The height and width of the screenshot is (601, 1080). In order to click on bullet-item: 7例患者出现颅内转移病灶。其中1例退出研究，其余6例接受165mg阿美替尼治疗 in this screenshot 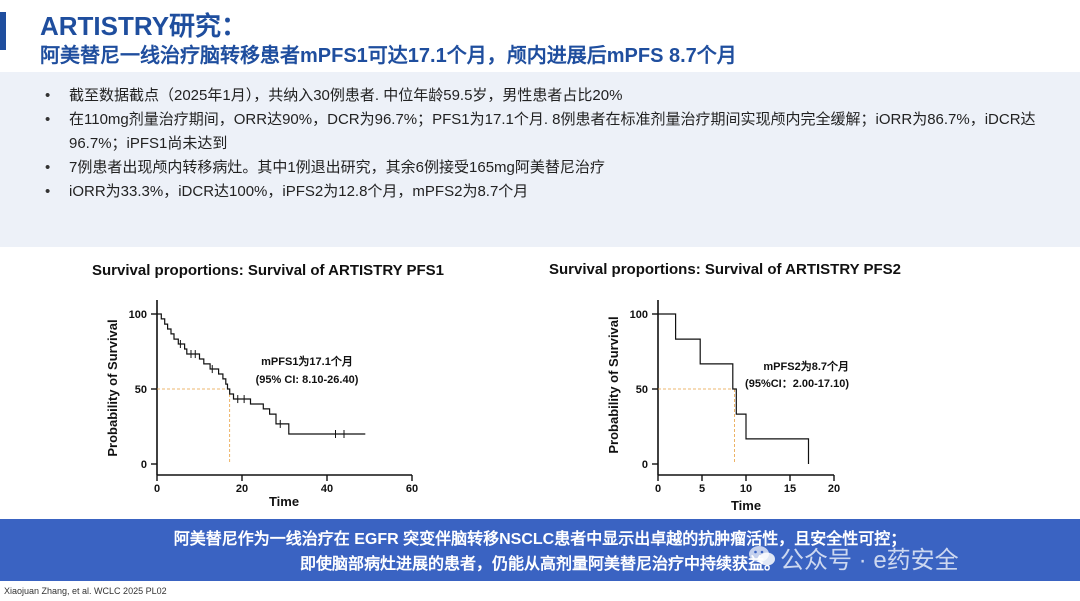, I will do `click(550, 168)`.